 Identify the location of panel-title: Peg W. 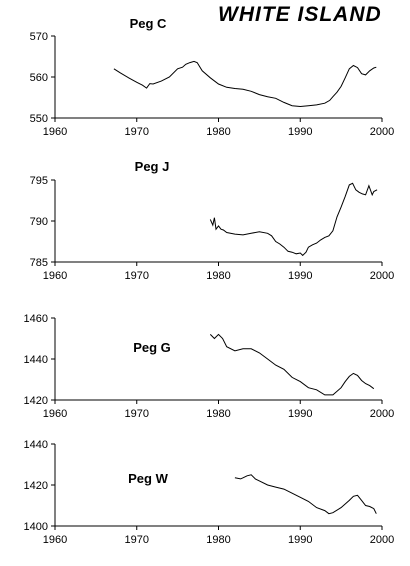
(148, 478).